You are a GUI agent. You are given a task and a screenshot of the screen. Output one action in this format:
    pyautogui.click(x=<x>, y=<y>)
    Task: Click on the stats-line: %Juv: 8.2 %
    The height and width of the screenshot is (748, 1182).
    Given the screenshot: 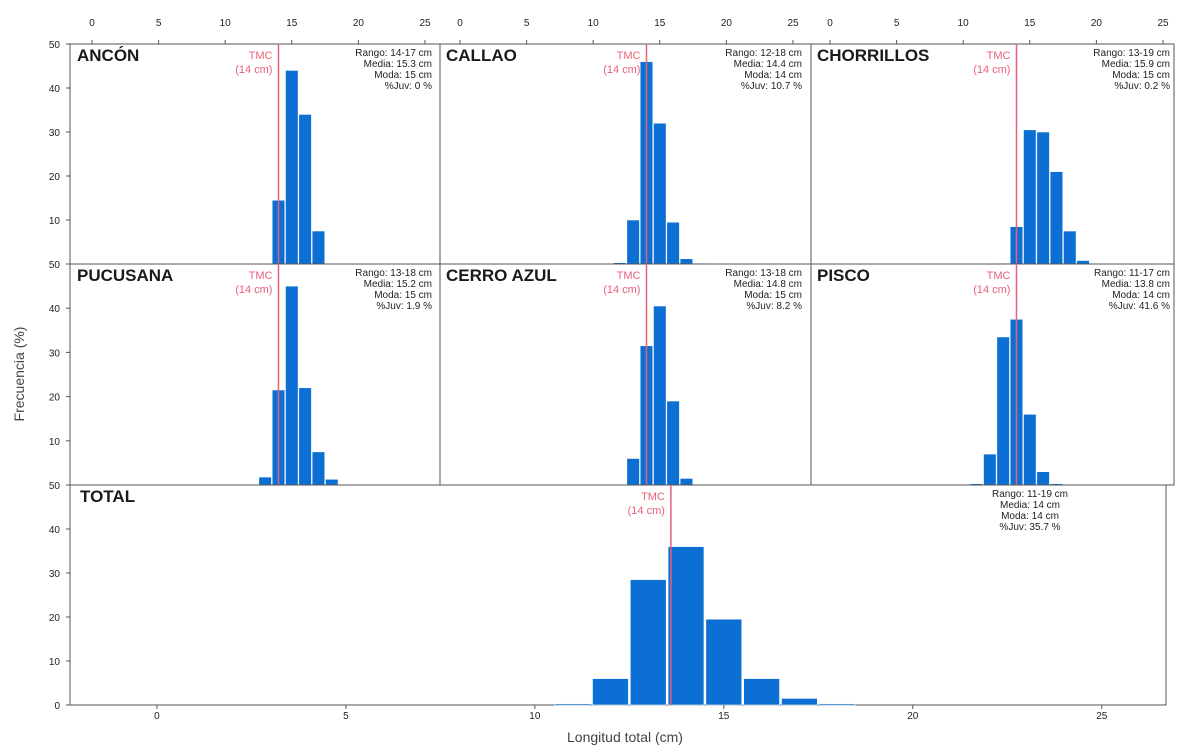 What is the action you would take?
    pyautogui.click(x=774, y=306)
    